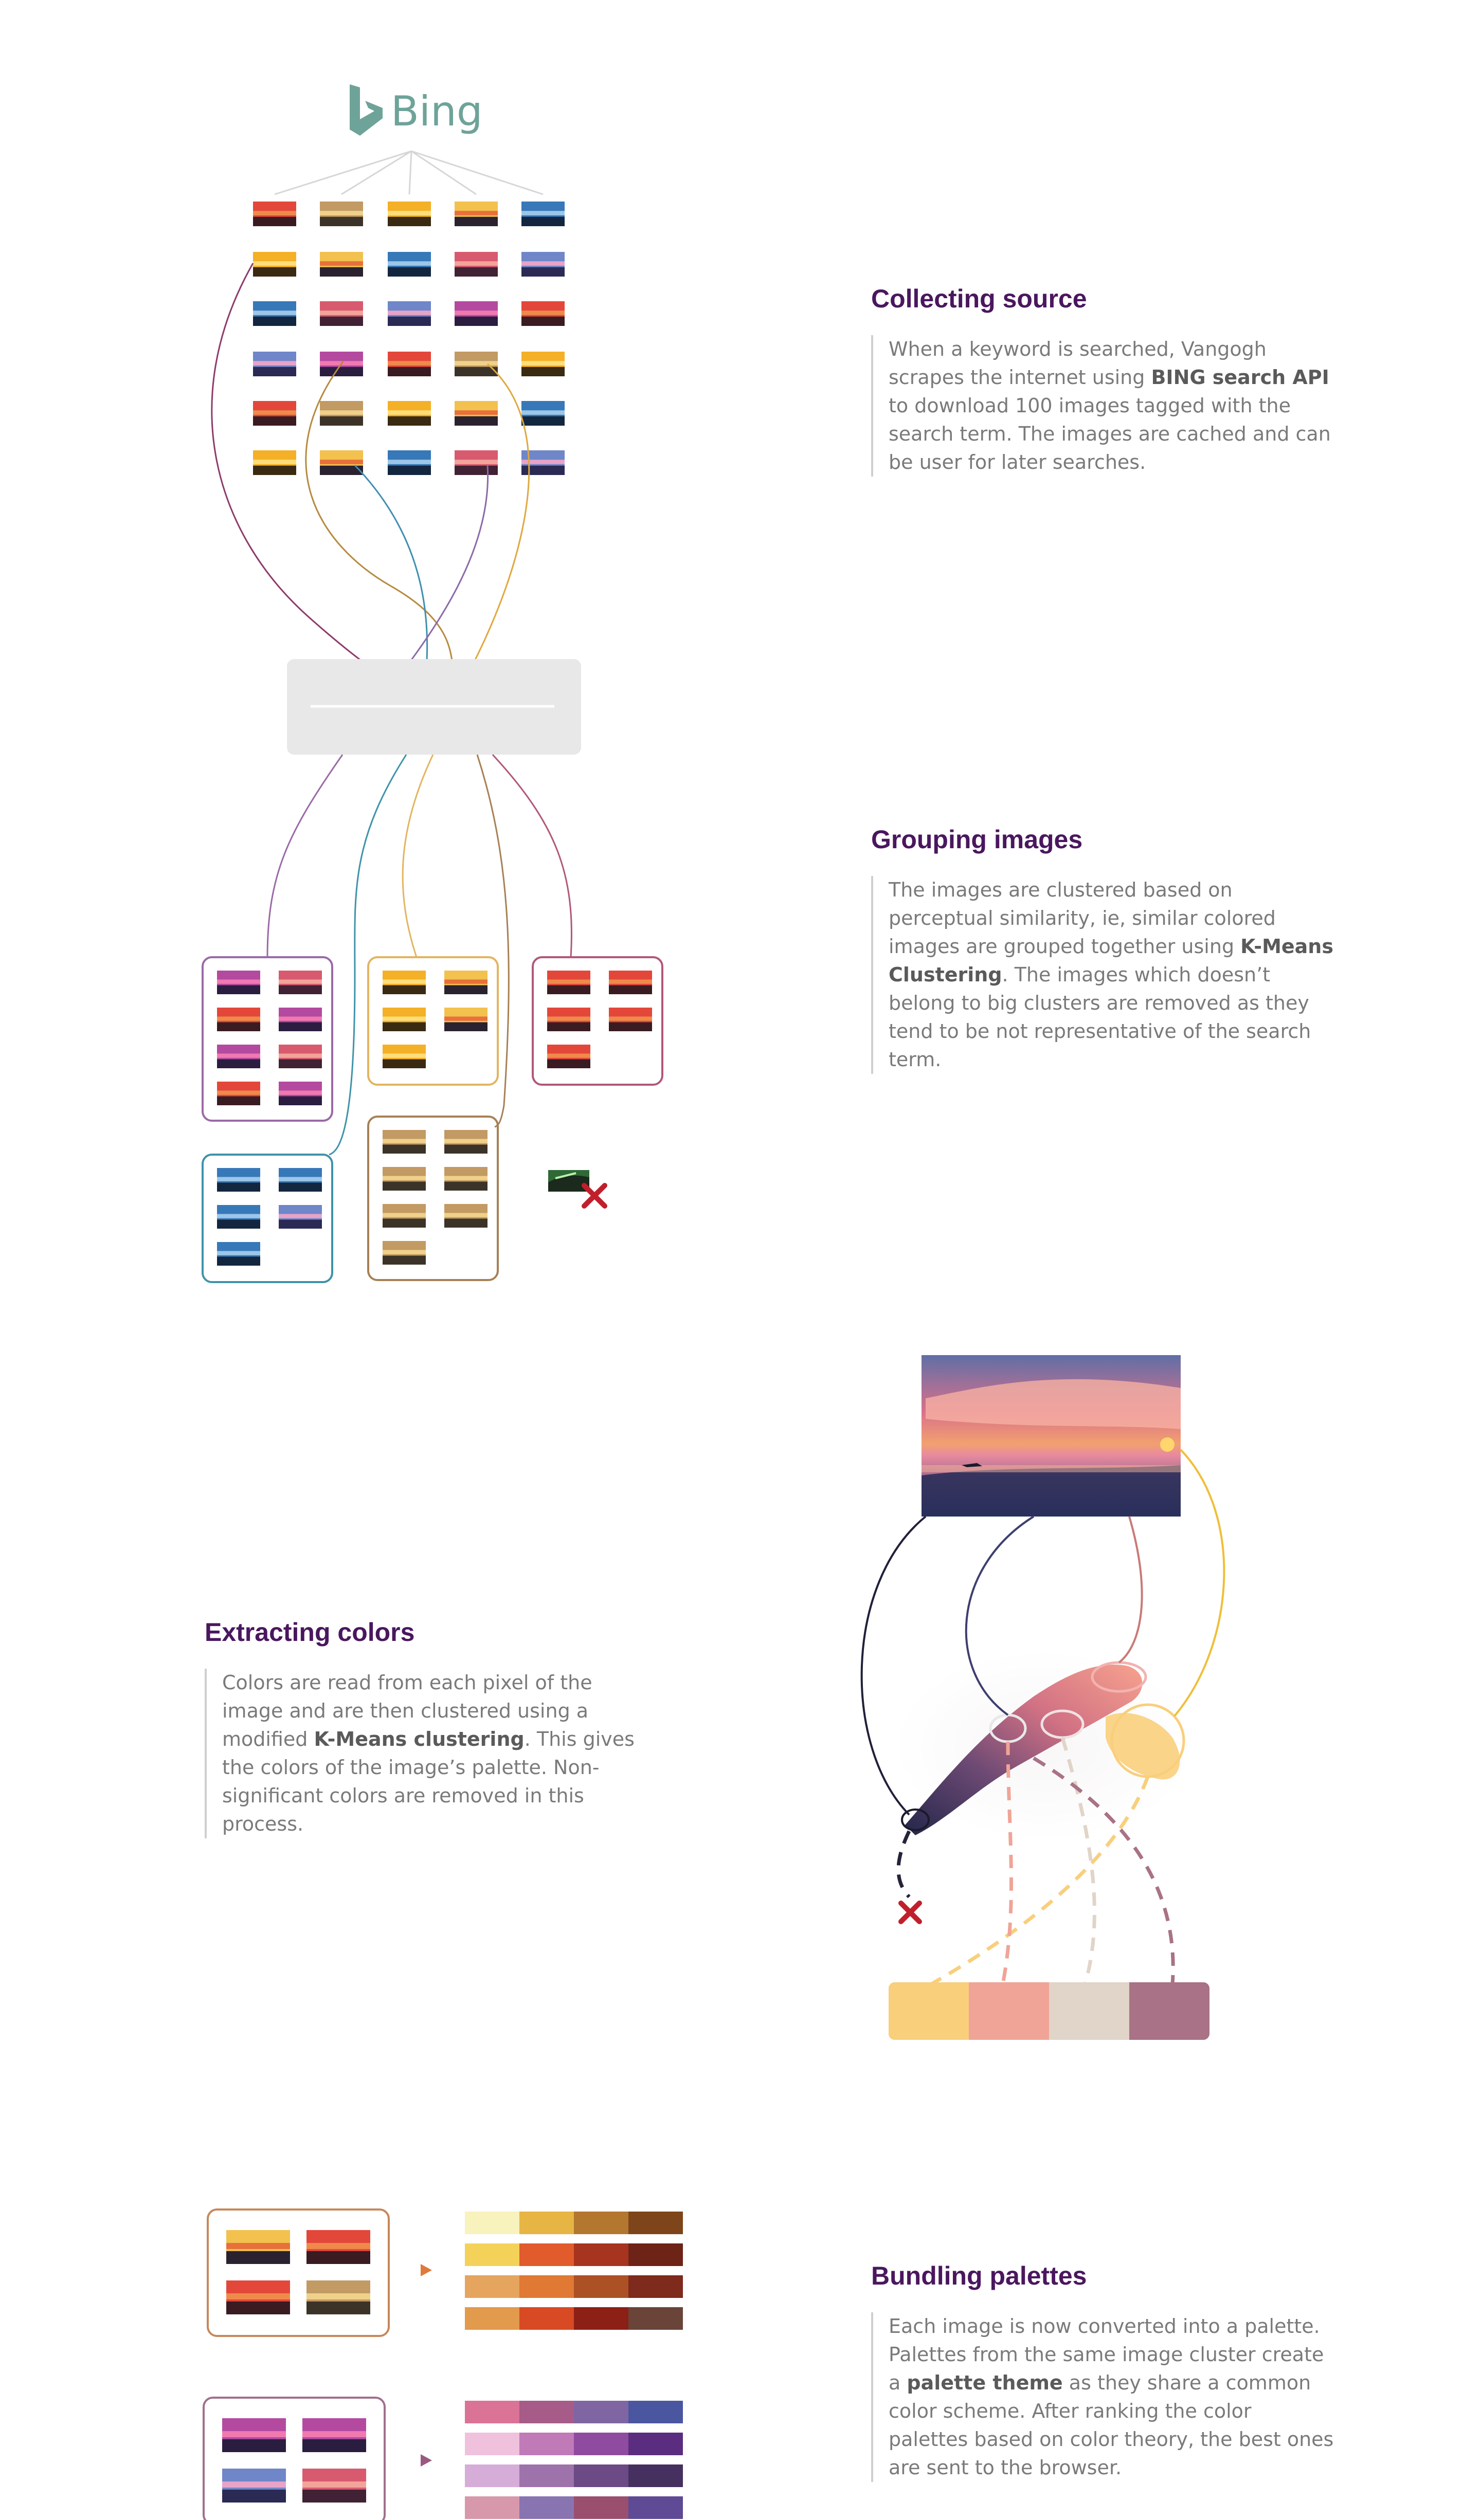 Image resolution: width=1481 pixels, height=2520 pixels. Describe the element at coordinates (370, 486) in the screenshot. I see `flow-curves` at that location.